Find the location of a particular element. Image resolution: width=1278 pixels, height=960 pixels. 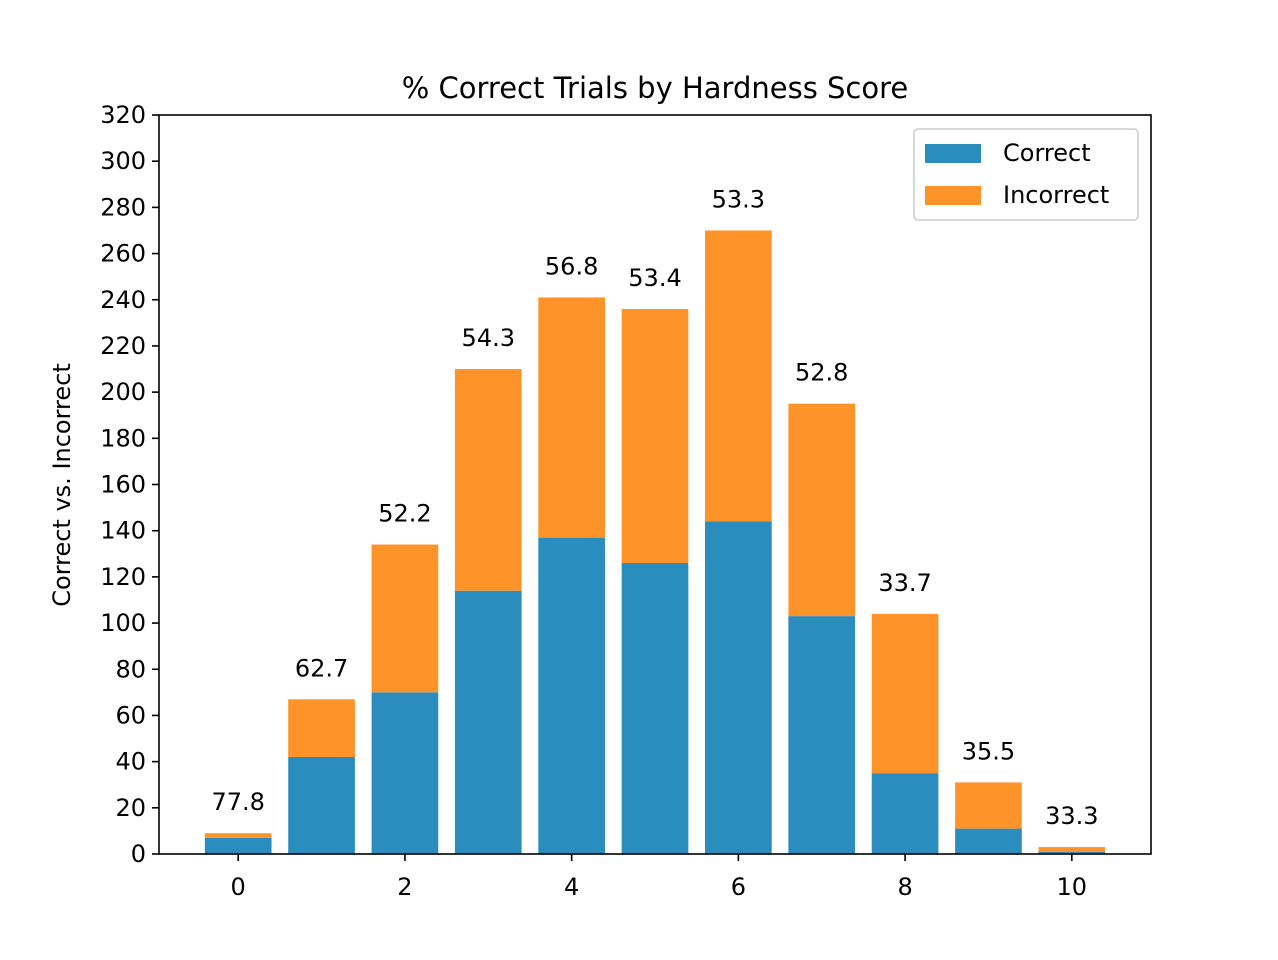

legend-swatch-correct is located at coordinates (953, 153).